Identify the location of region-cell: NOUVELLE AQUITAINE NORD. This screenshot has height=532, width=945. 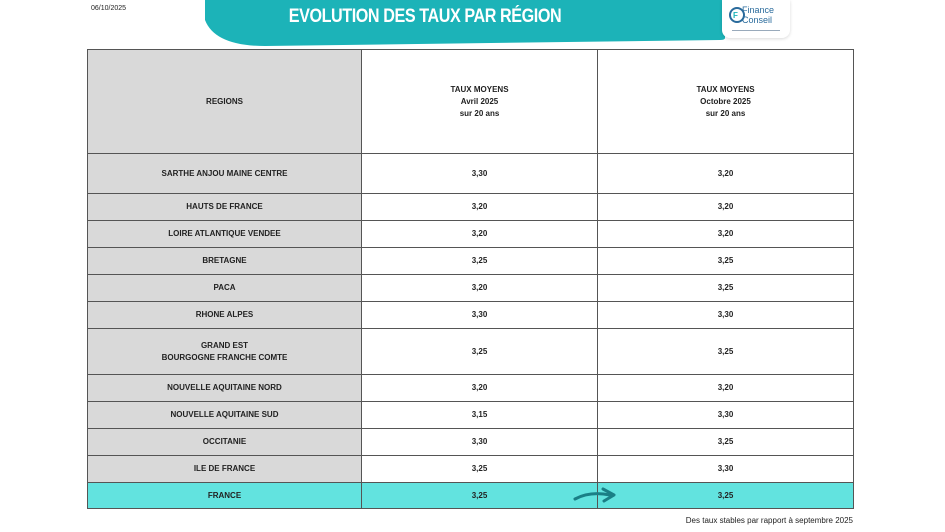
(224, 388).